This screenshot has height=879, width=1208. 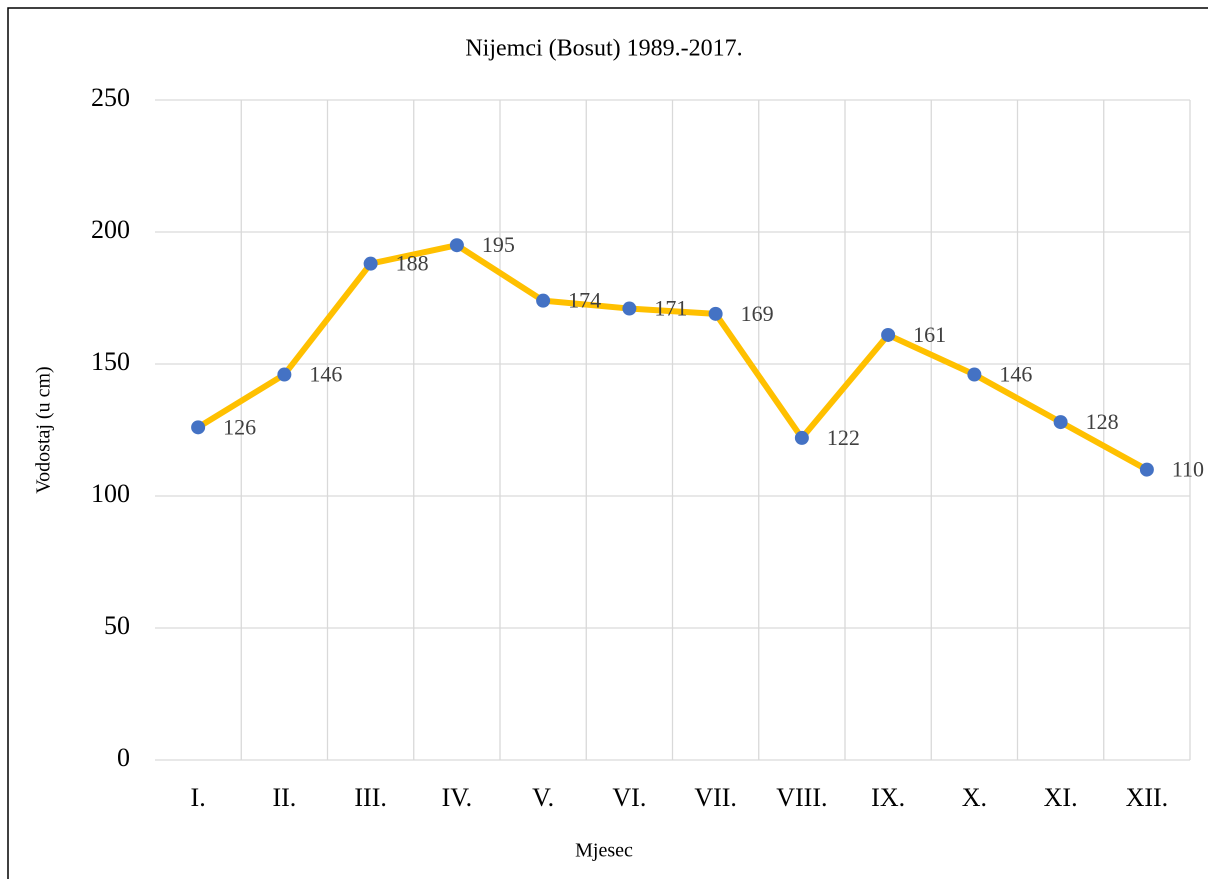 I want to click on y-axis-label: Vodostaj (u cm), so click(x=44, y=429).